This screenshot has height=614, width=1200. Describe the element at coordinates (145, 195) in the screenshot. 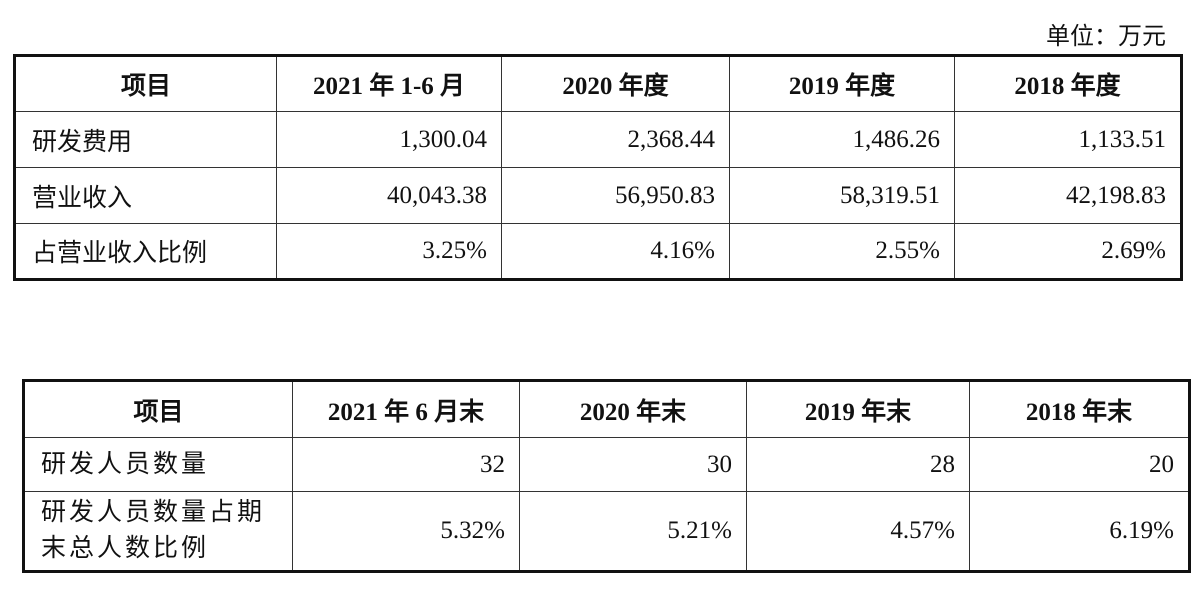

I see `row-label: 营业收入` at that location.